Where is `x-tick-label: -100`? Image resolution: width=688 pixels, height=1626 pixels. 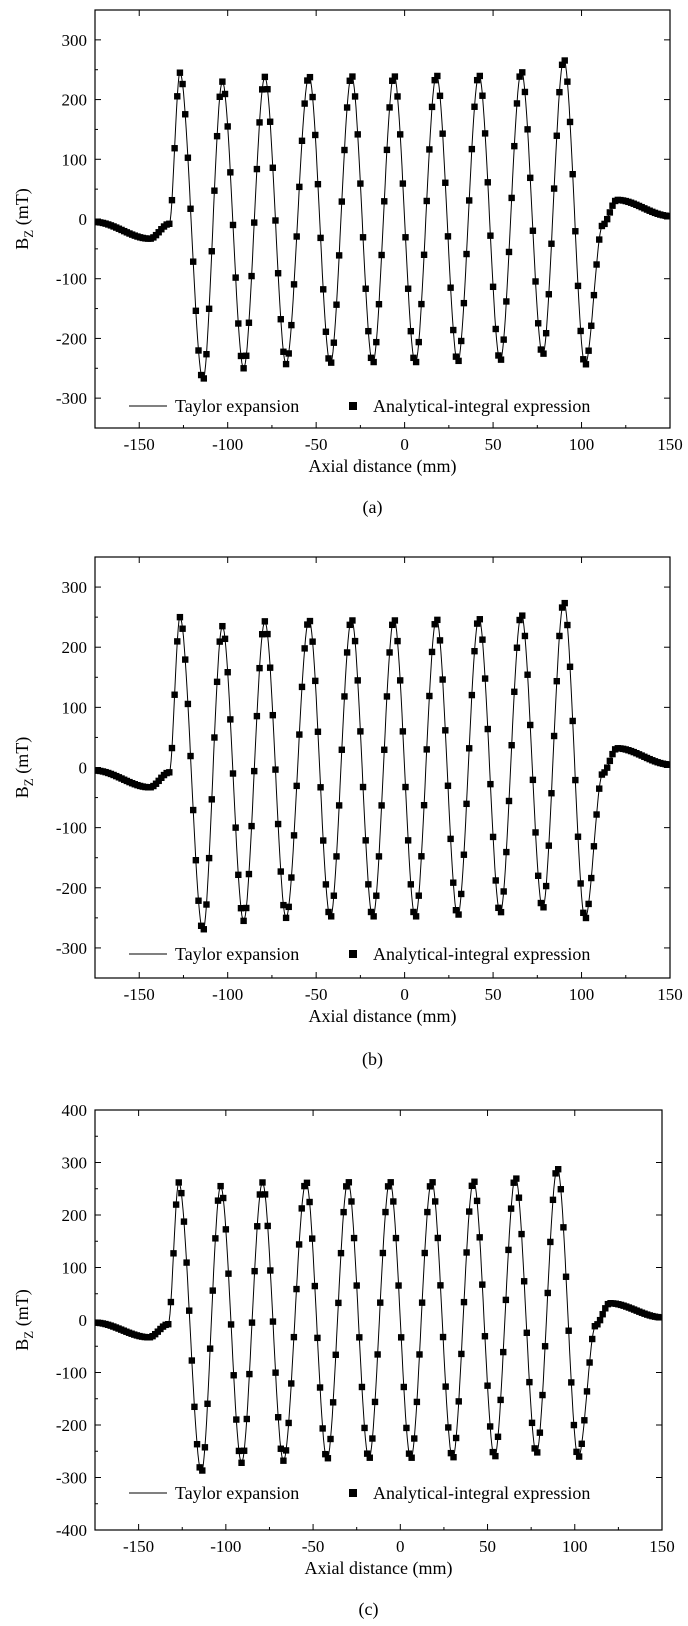
x-tick-label: -100 is located at coordinates (227, 994).